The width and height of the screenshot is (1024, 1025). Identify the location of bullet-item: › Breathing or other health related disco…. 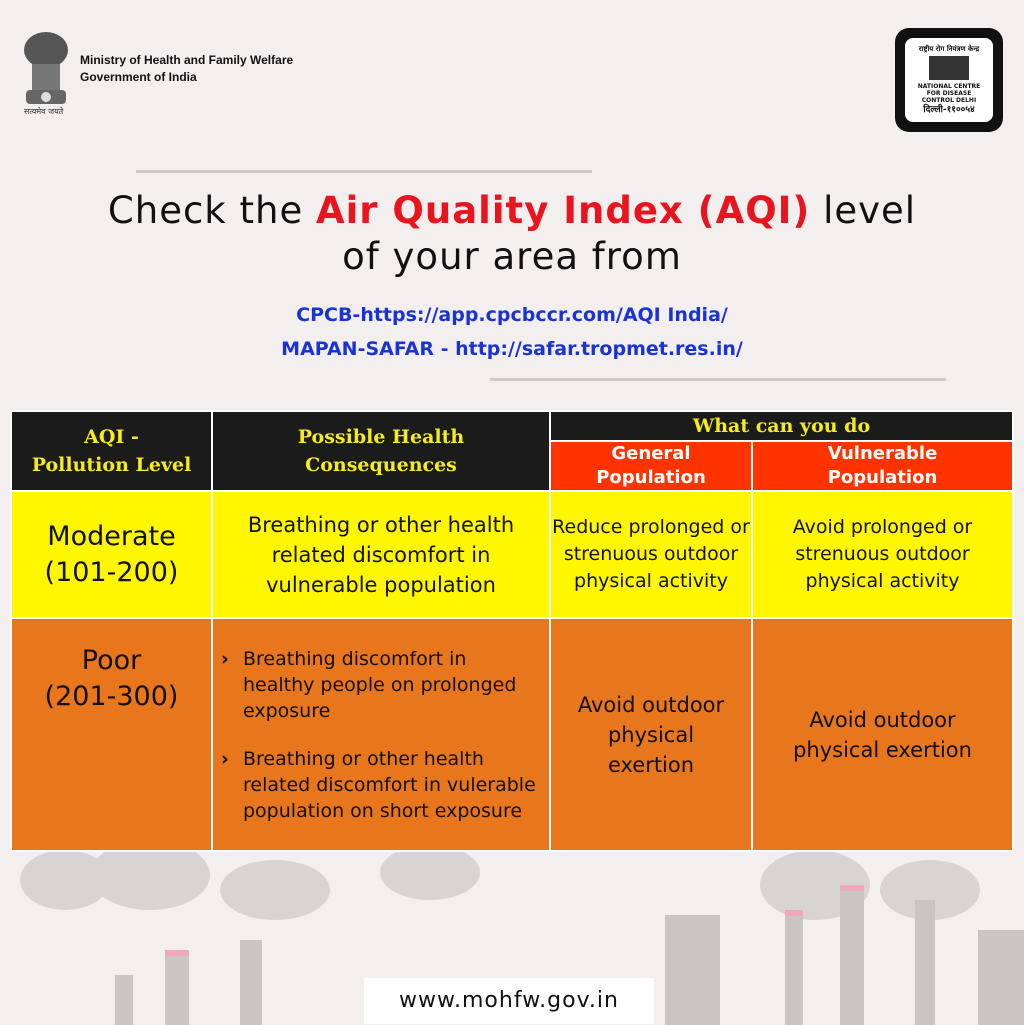
(378, 784).